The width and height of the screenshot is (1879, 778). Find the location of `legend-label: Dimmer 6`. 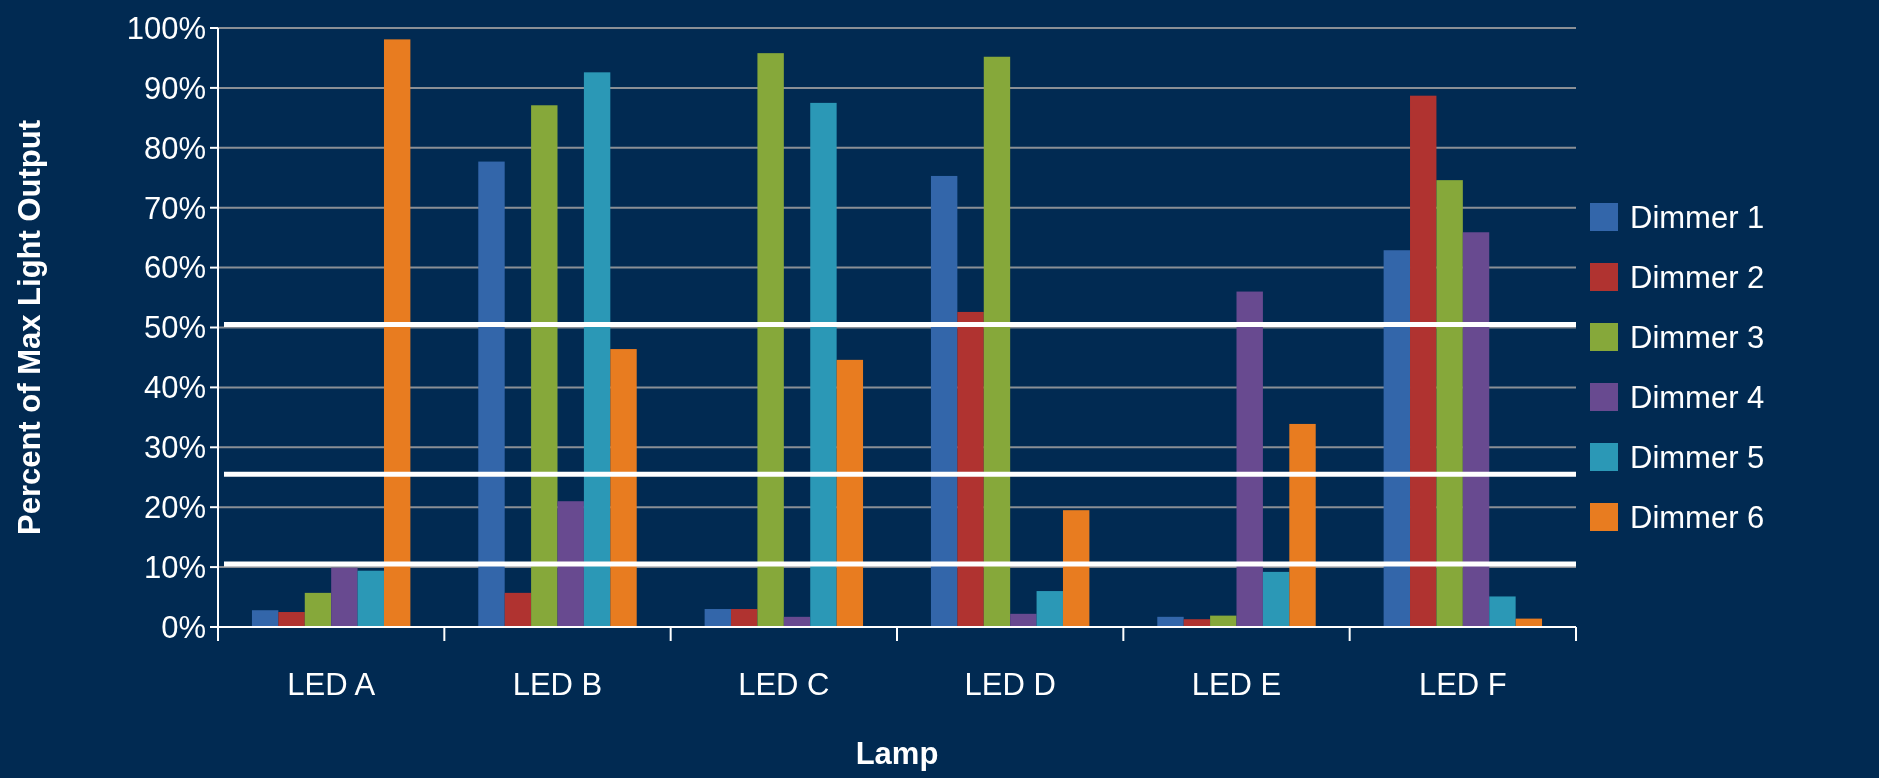

legend-label: Dimmer 6 is located at coordinates (1697, 517).